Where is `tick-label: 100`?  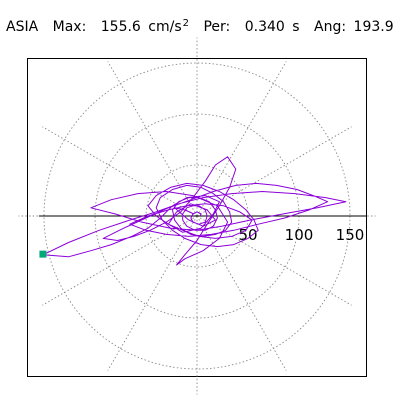 tick-label: 100 is located at coordinates (299, 235).